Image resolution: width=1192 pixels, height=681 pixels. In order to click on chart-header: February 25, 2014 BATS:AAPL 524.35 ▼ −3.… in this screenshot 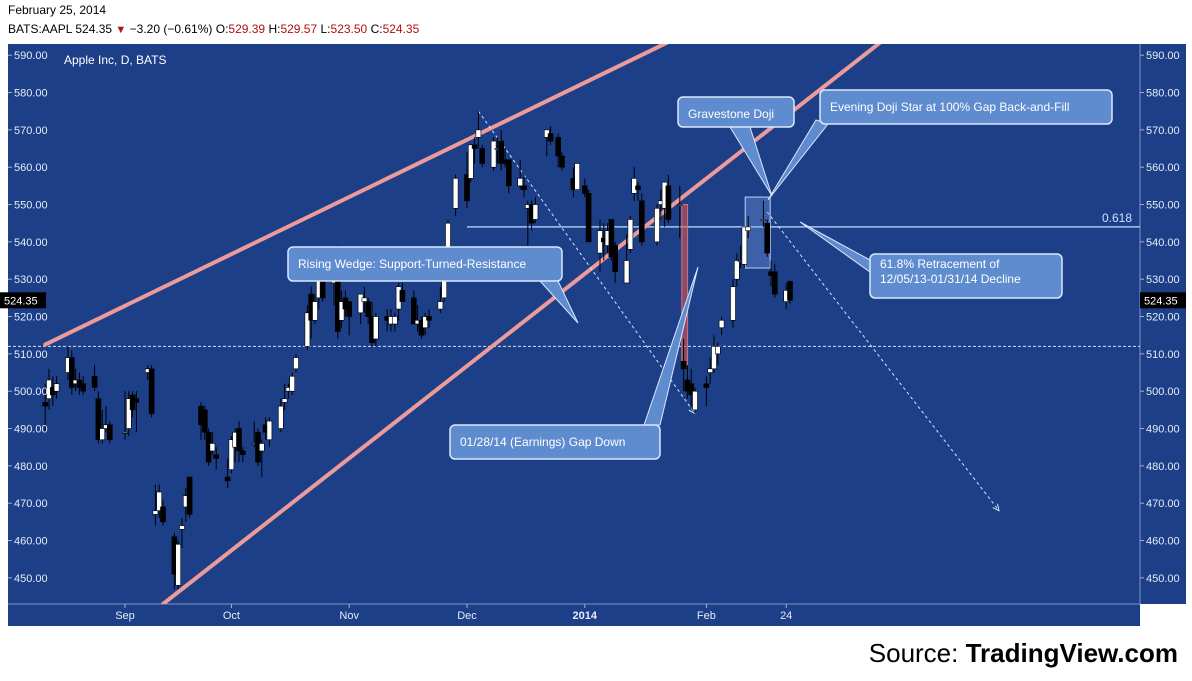, I will do `click(598, 21)`.